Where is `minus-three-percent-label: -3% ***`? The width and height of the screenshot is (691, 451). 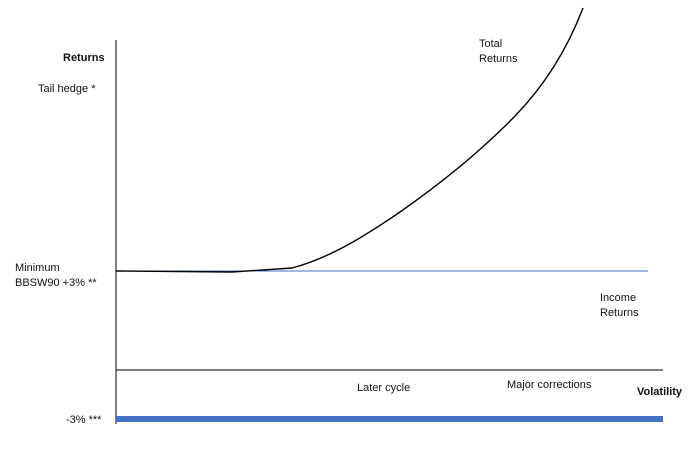
minus-three-percent-label: -3% *** is located at coordinates (84, 420).